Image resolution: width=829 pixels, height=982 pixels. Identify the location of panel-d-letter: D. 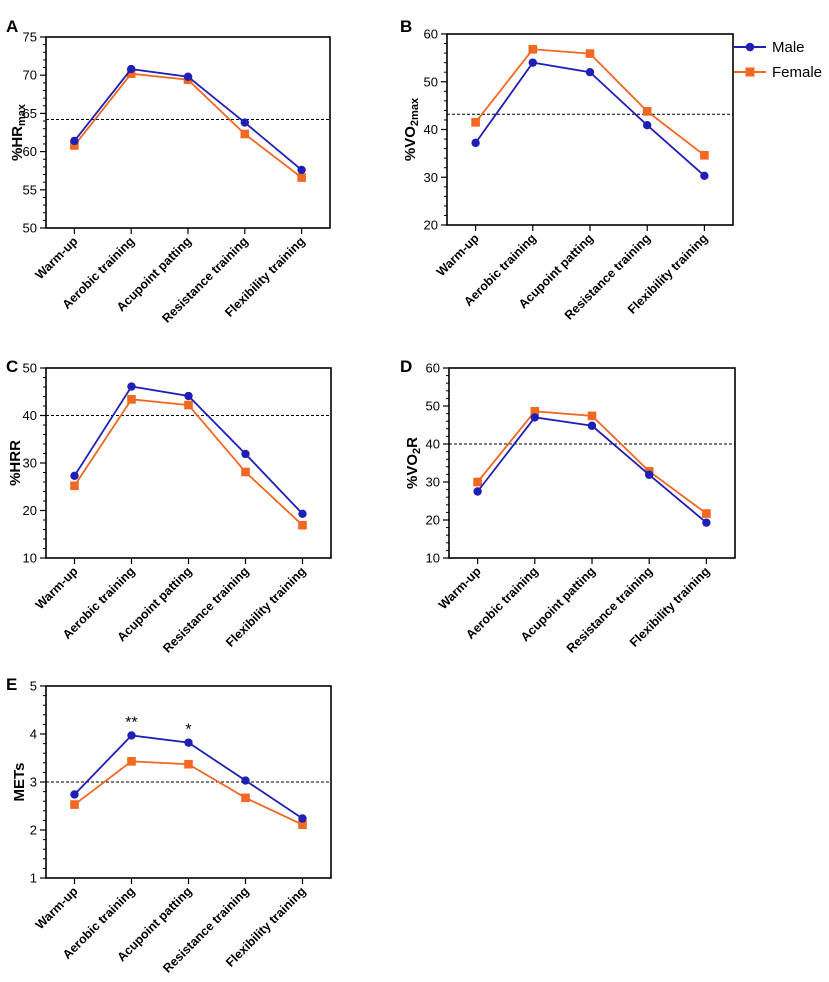
(406, 366).